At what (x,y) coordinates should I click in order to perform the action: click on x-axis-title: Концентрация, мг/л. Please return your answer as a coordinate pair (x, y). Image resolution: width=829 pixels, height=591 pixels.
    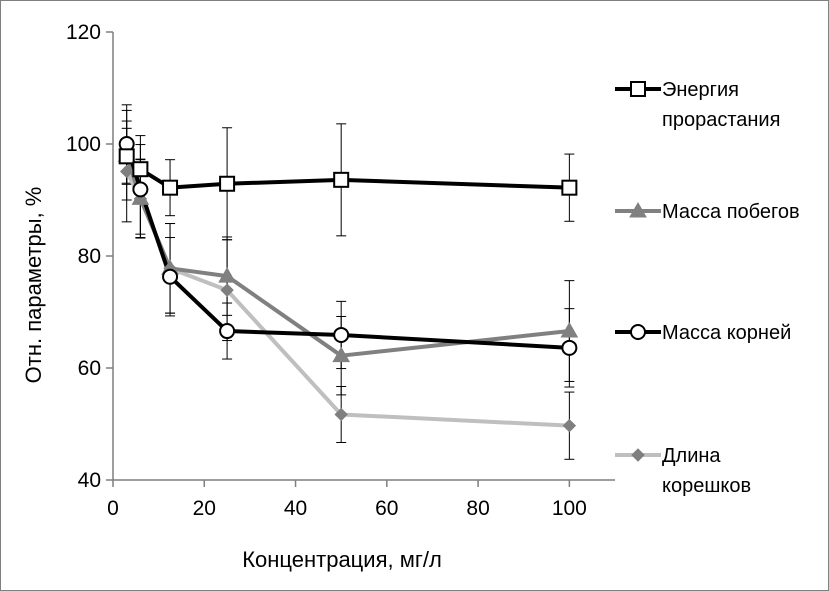
    Looking at the image, I should click on (342, 559).